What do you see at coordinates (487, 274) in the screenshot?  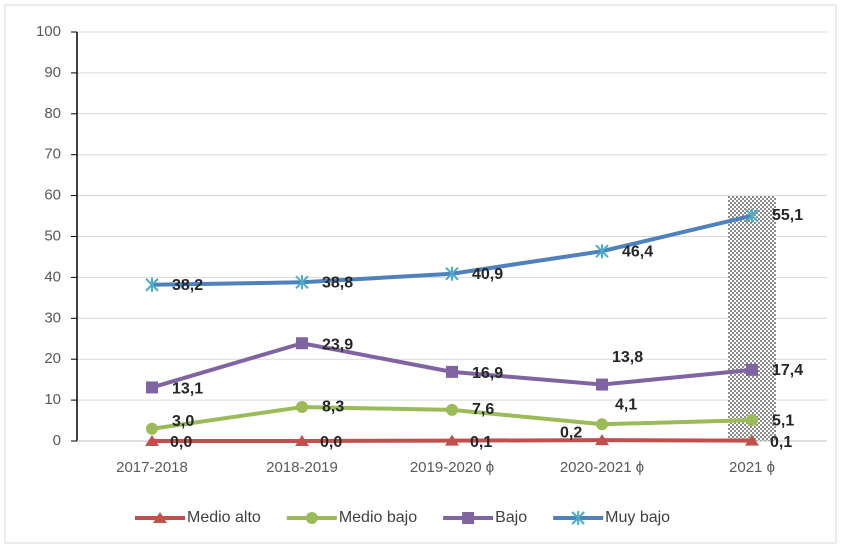 I see `data-label: 40,9` at bounding box center [487, 274].